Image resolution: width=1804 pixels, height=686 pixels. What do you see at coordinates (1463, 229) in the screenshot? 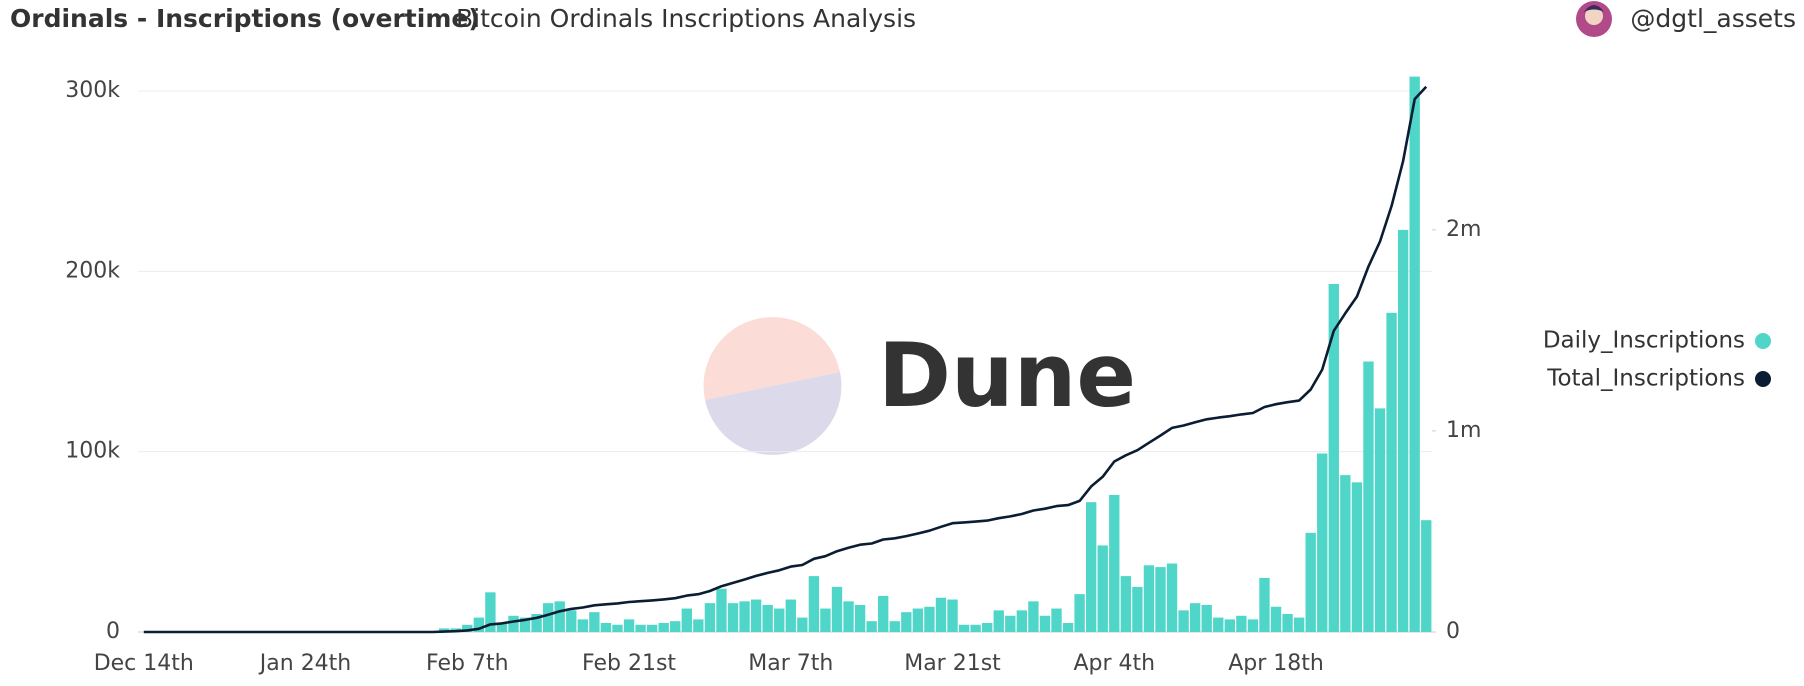
I see `y2-tick-label: 2m` at bounding box center [1463, 229].